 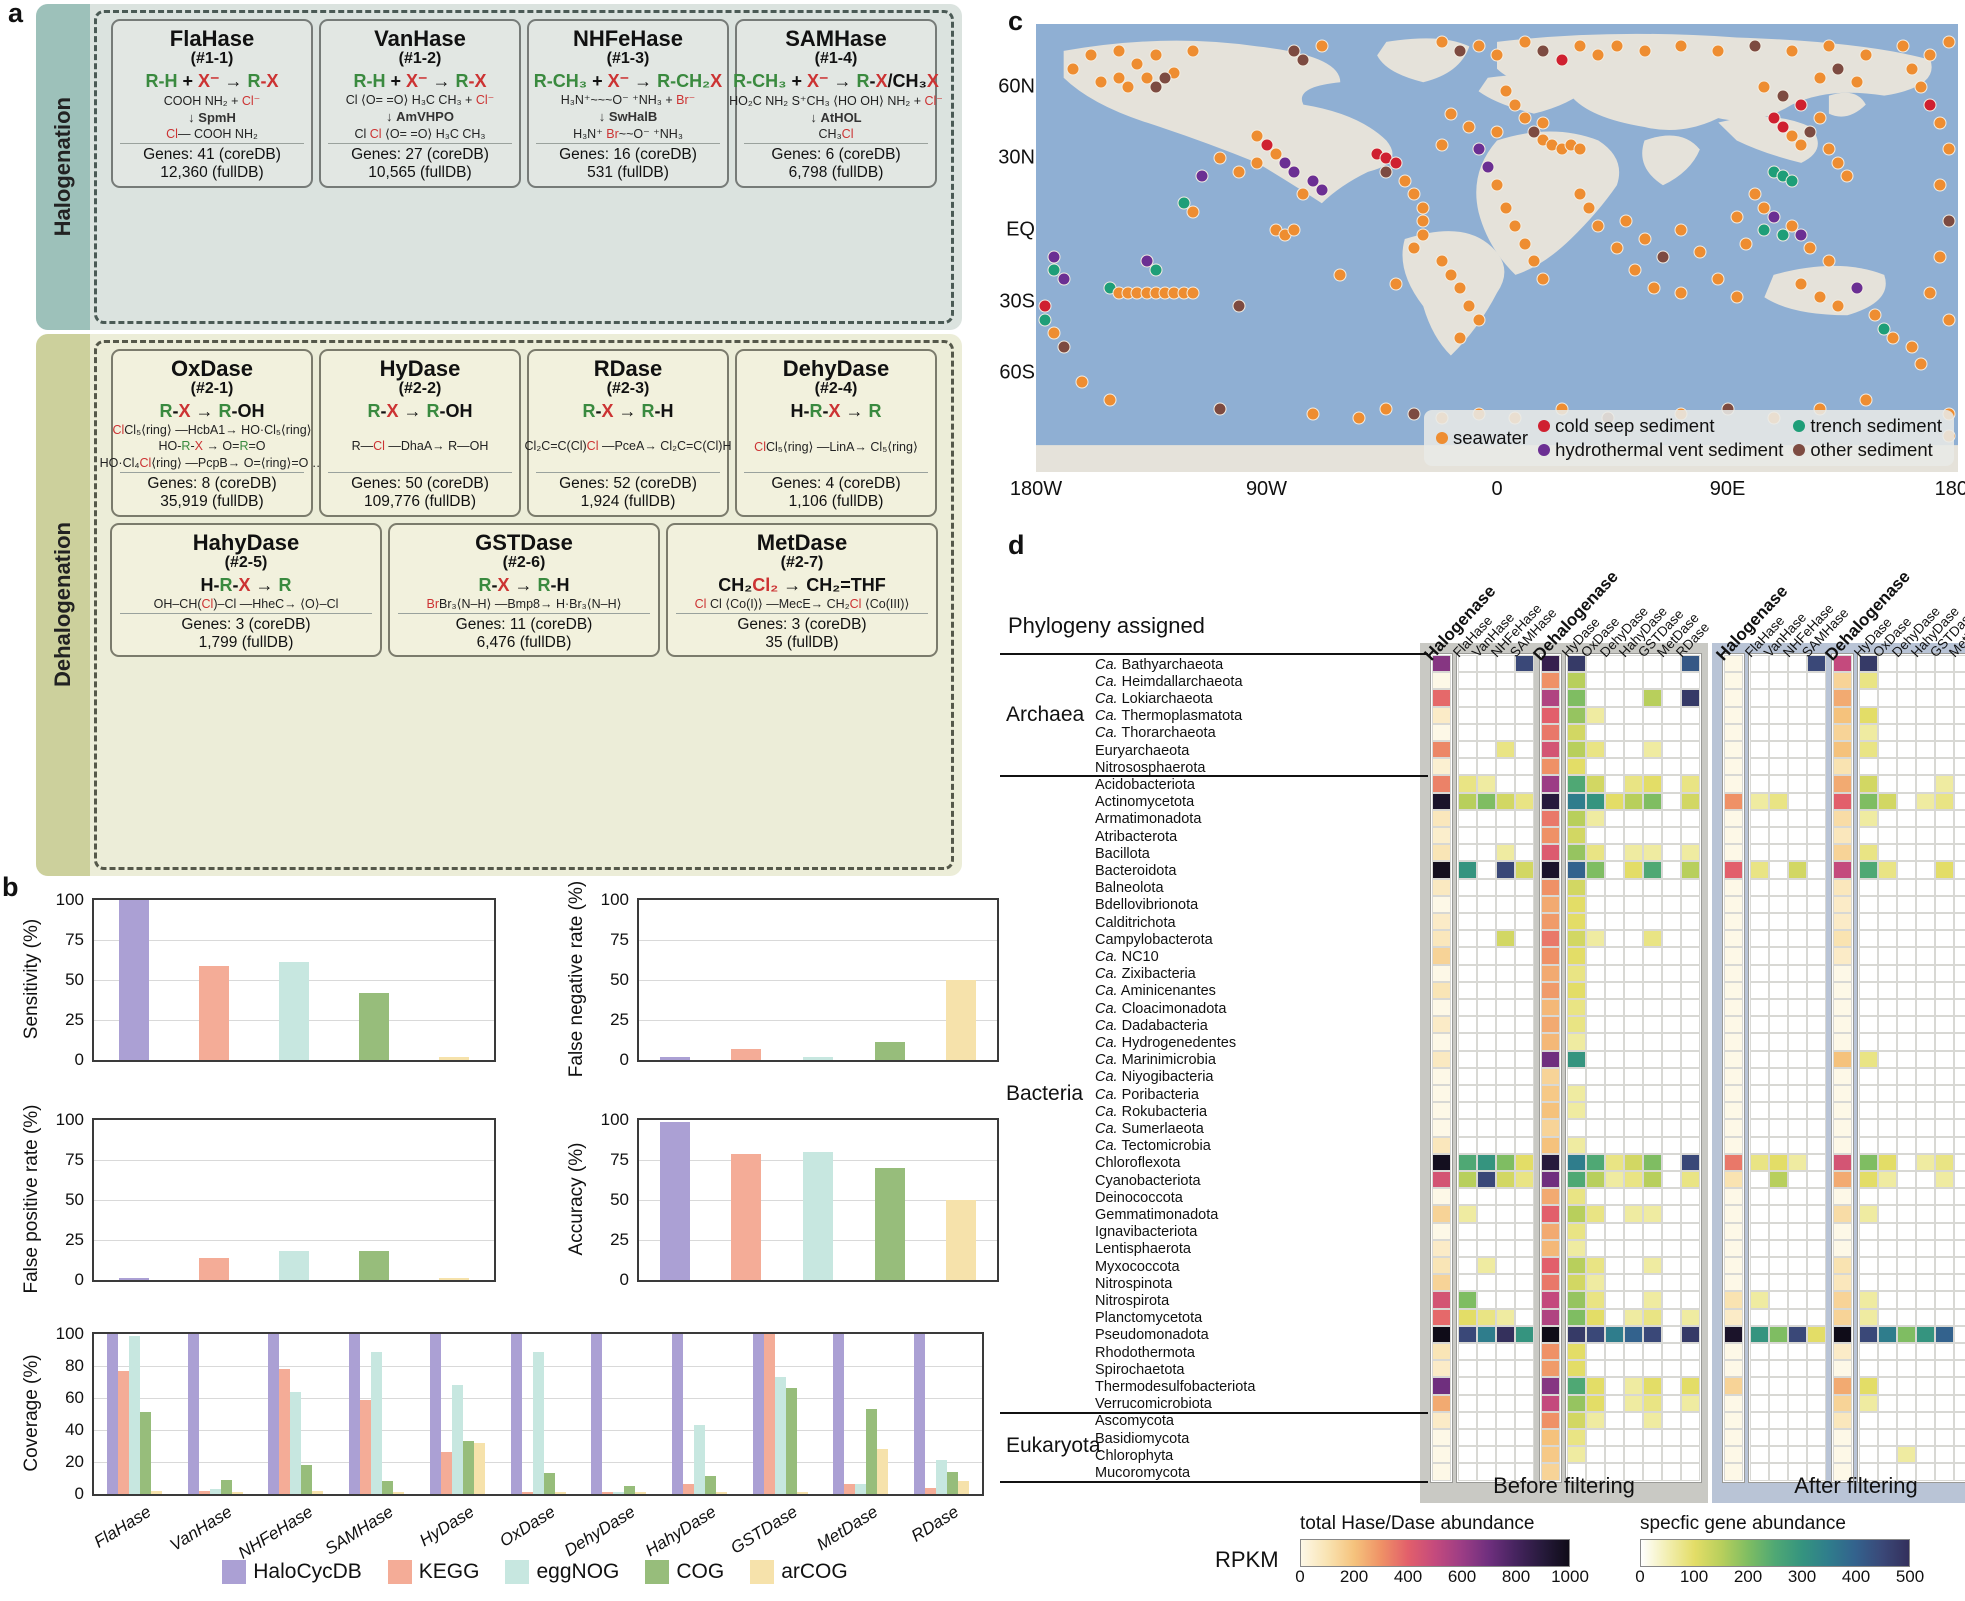 What do you see at coordinates (447, 1526) in the screenshot?
I see `x-tick-label: HyDase` at bounding box center [447, 1526].